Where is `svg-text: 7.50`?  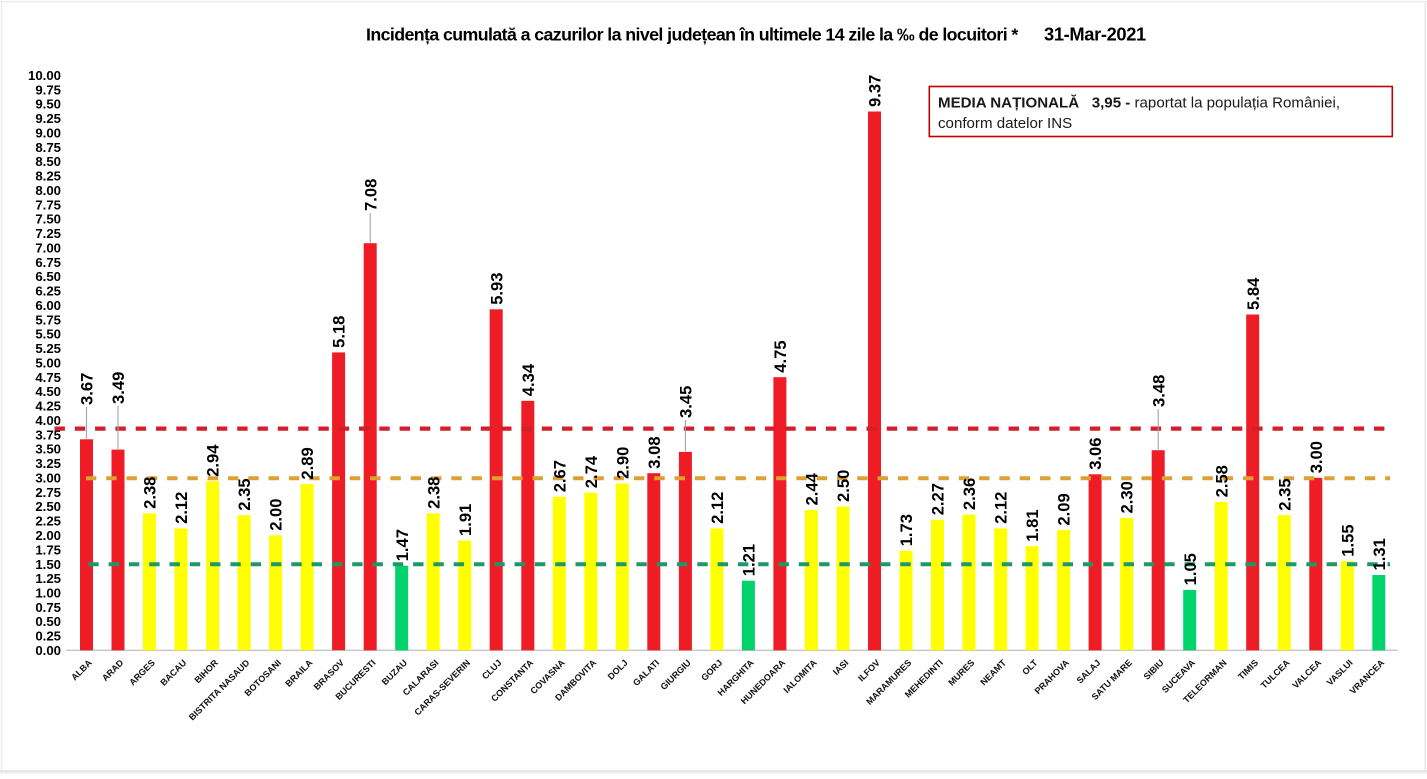
svg-text: 7.50 is located at coordinates (48, 219).